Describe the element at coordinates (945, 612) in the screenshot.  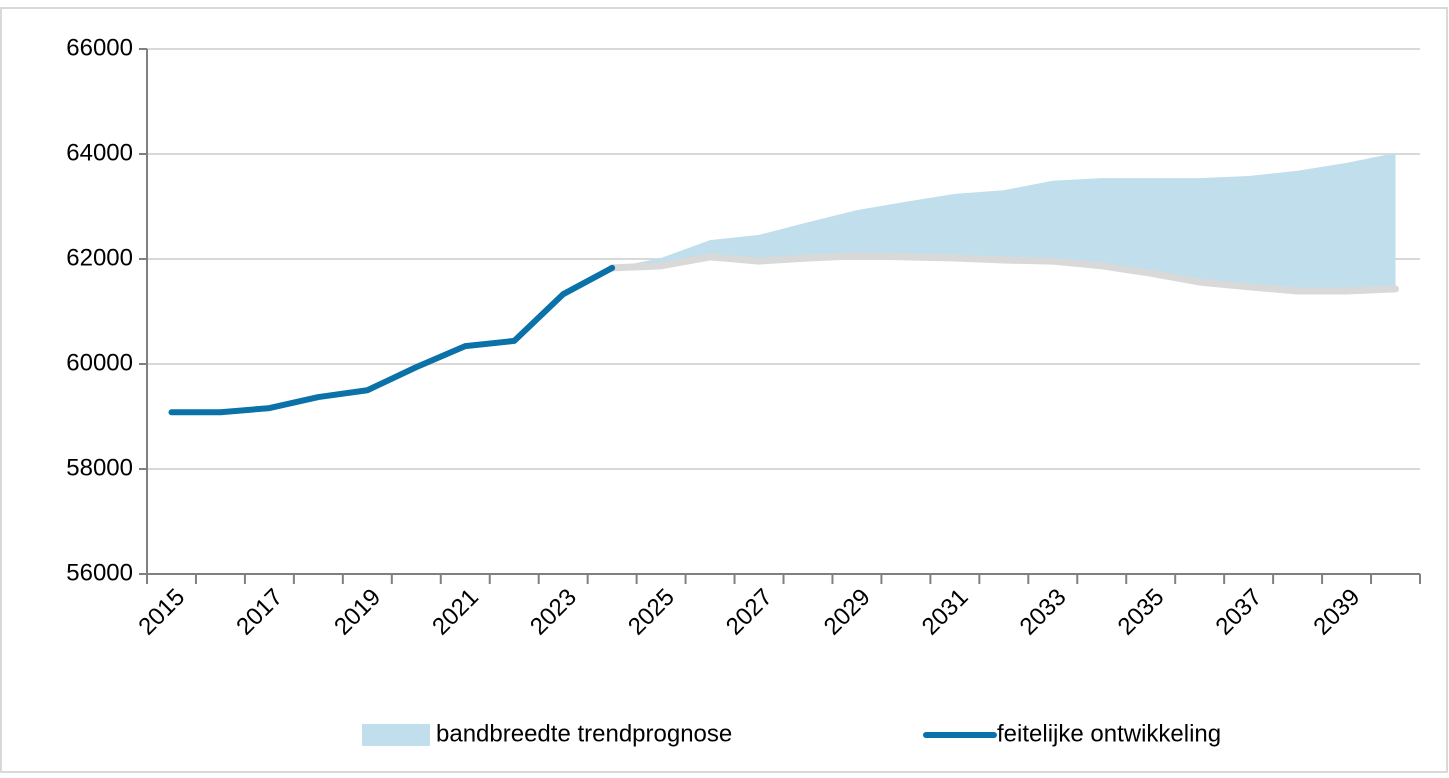
I see `x-tick-label: 2031` at that location.